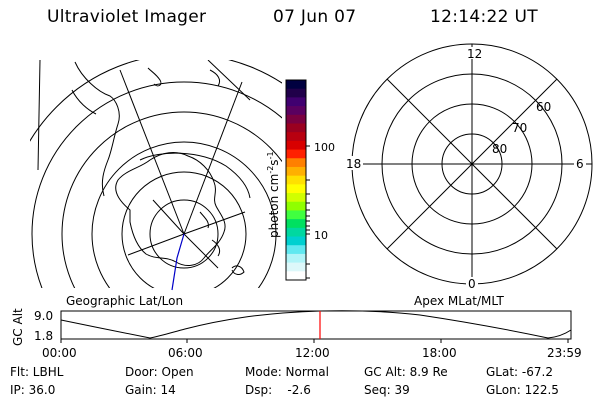  What do you see at coordinates (18, 327) in the screenshot?
I see `timeline-axis-title: GC Alt` at bounding box center [18, 327].